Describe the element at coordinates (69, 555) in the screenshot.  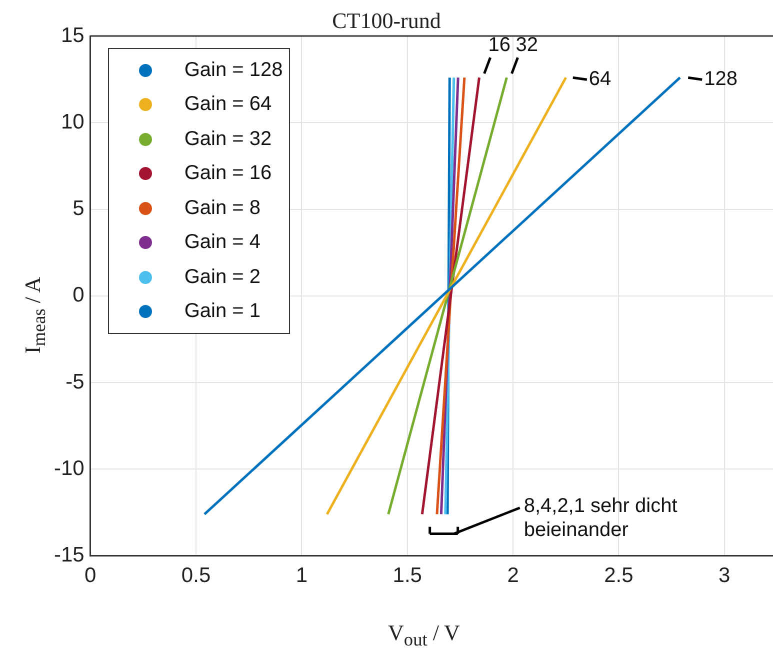
I see `y-tick-label: -15` at that location.